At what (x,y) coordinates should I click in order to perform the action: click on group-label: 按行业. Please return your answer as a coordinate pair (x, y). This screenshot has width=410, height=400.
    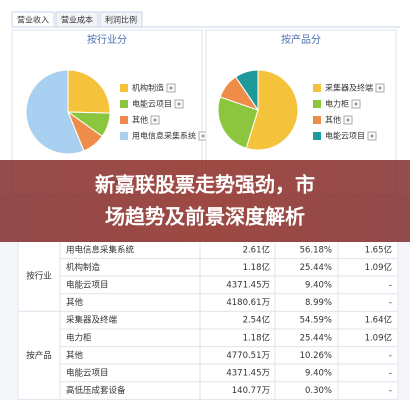
    Looking at the image, I should click on (39, 276).